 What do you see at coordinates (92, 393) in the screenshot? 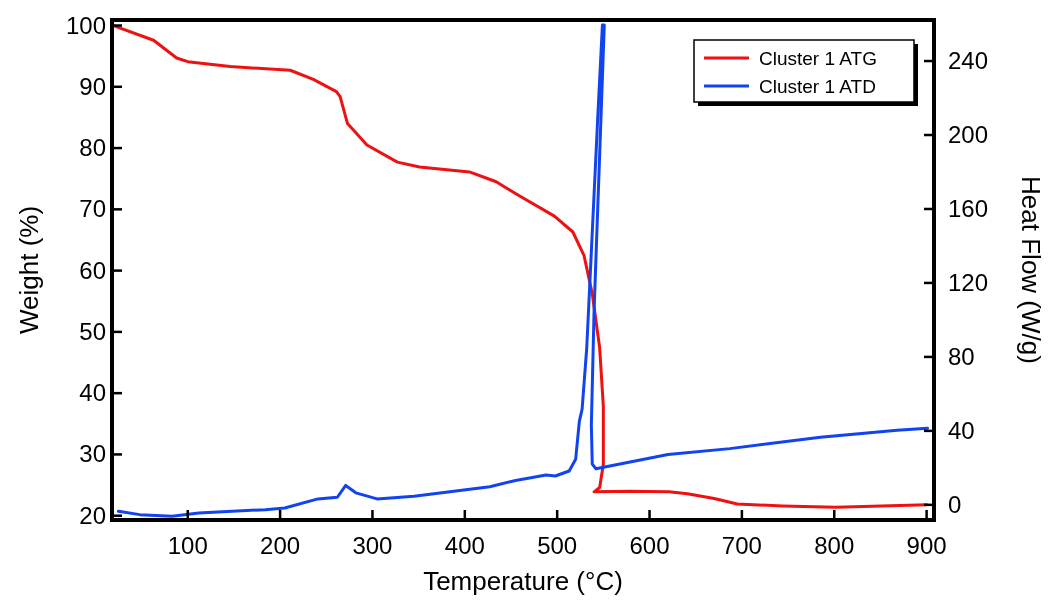
I see `y-tick-label: 40` at bounding box center [92, 393].